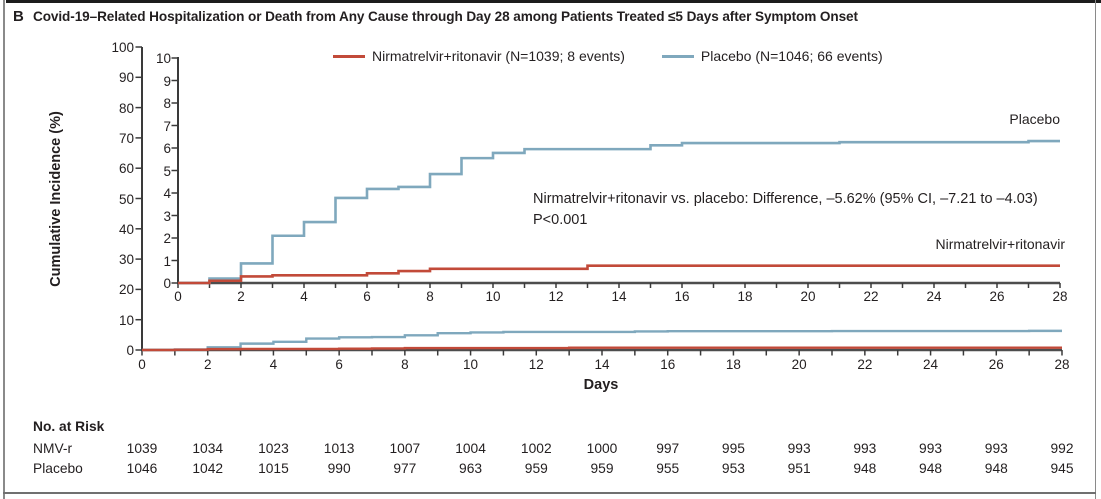  Describe the element at coordinates (745, 296) in the screenshot. I see `inset-x-tick-label: 18` at that location.